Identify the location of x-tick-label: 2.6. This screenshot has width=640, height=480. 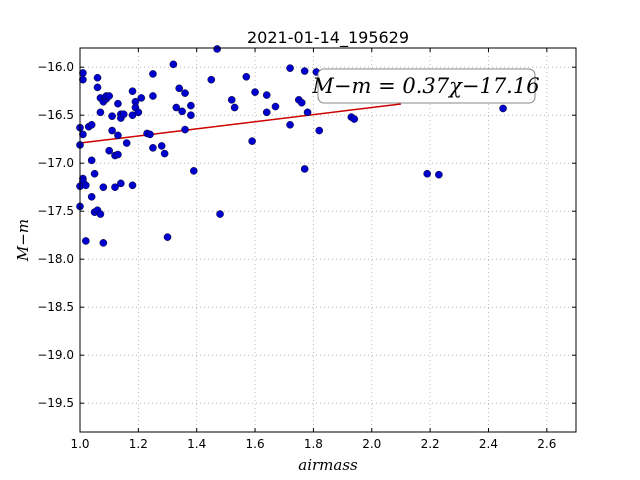
(546, 444).